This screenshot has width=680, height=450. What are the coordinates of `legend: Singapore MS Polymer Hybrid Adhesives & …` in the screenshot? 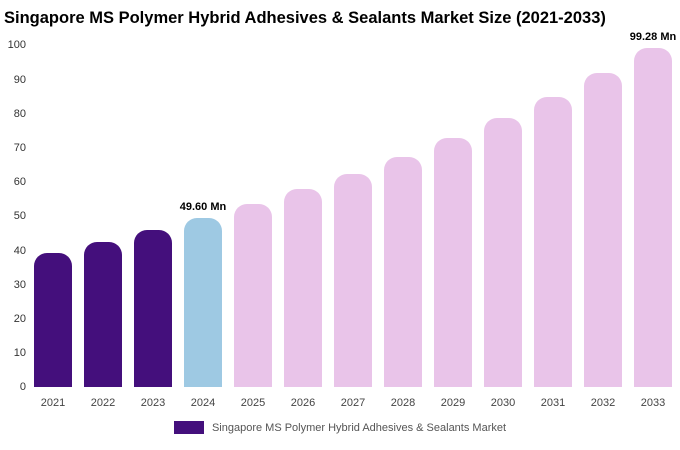 It's located at (340, 428).